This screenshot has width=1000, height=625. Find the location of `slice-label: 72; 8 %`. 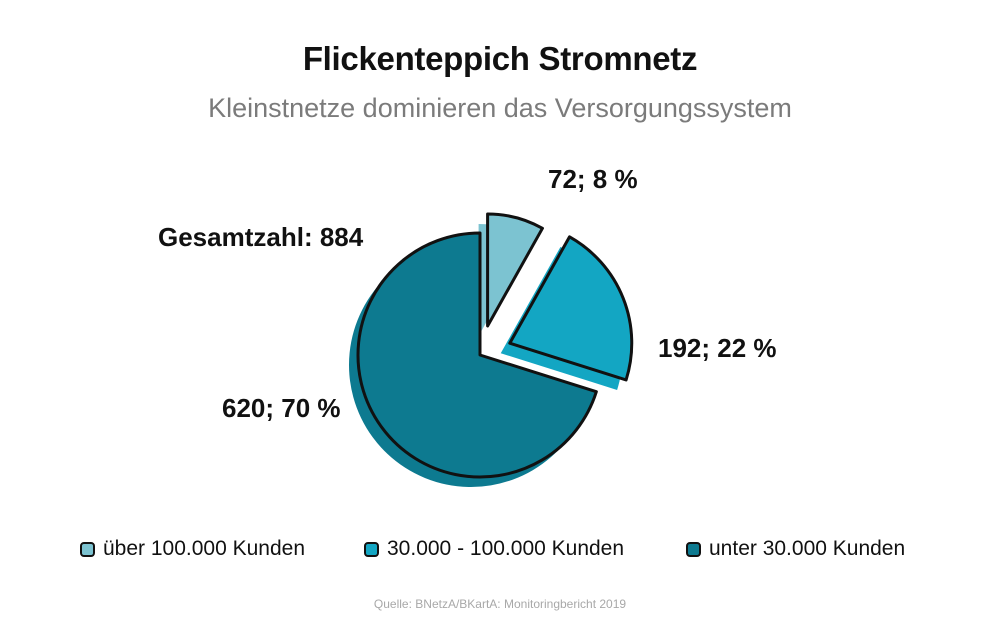

slice-label: 72; 8 % is located at coordinates (593, 179).